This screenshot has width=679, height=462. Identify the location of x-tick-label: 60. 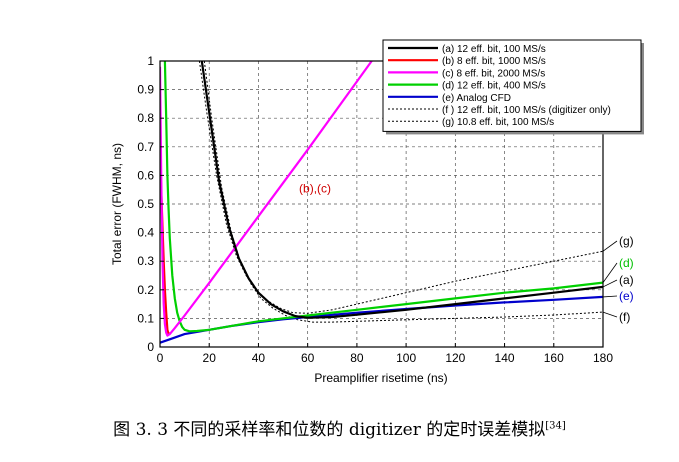
(308, 358).